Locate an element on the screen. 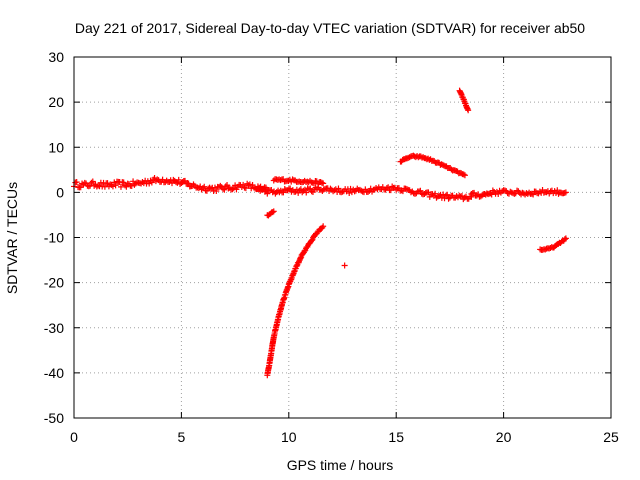 The image size is (640, 480). series-late-short is located at coordinates (553, 244).